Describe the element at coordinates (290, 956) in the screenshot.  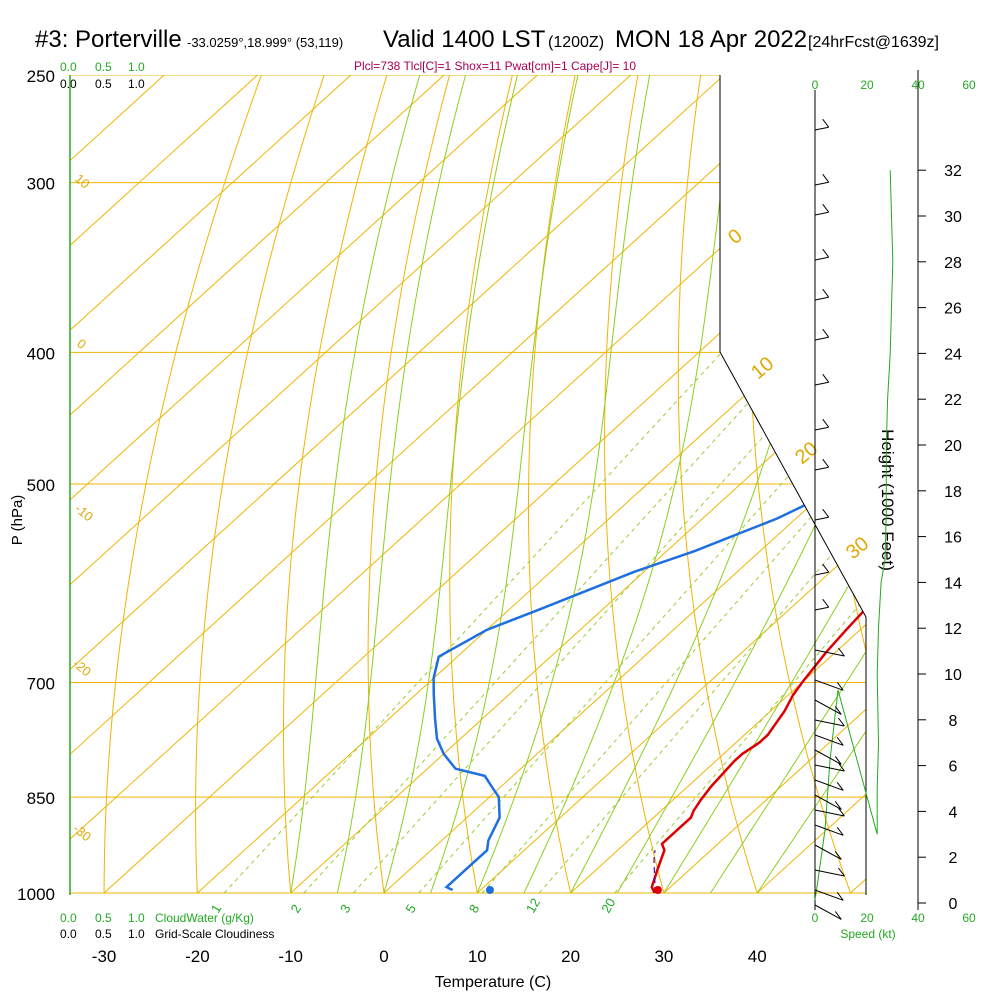
I see `temperature-tick-label: -10` at that location.